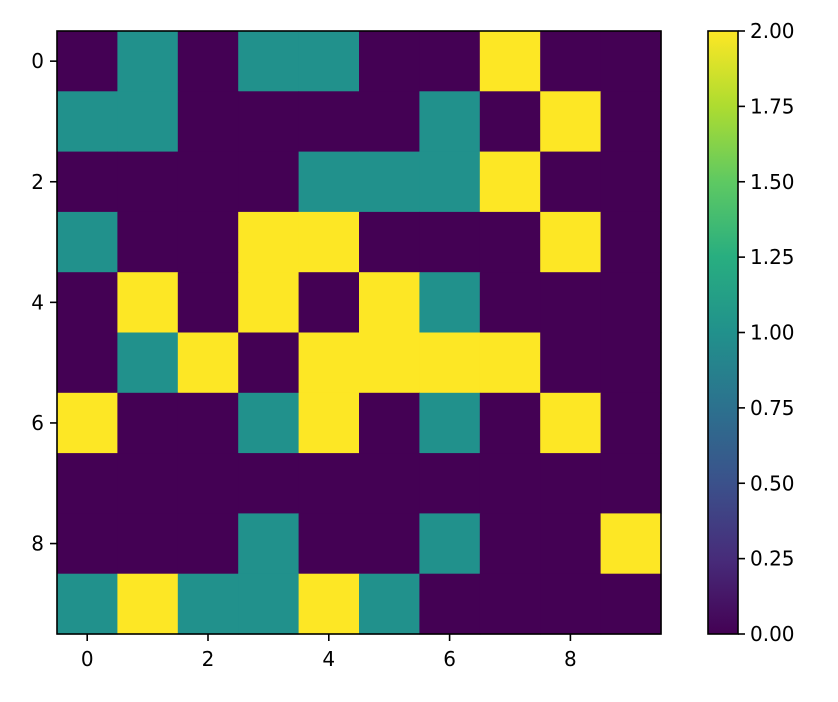  I want to click on y-tick-label: 0, so click(37, 61).